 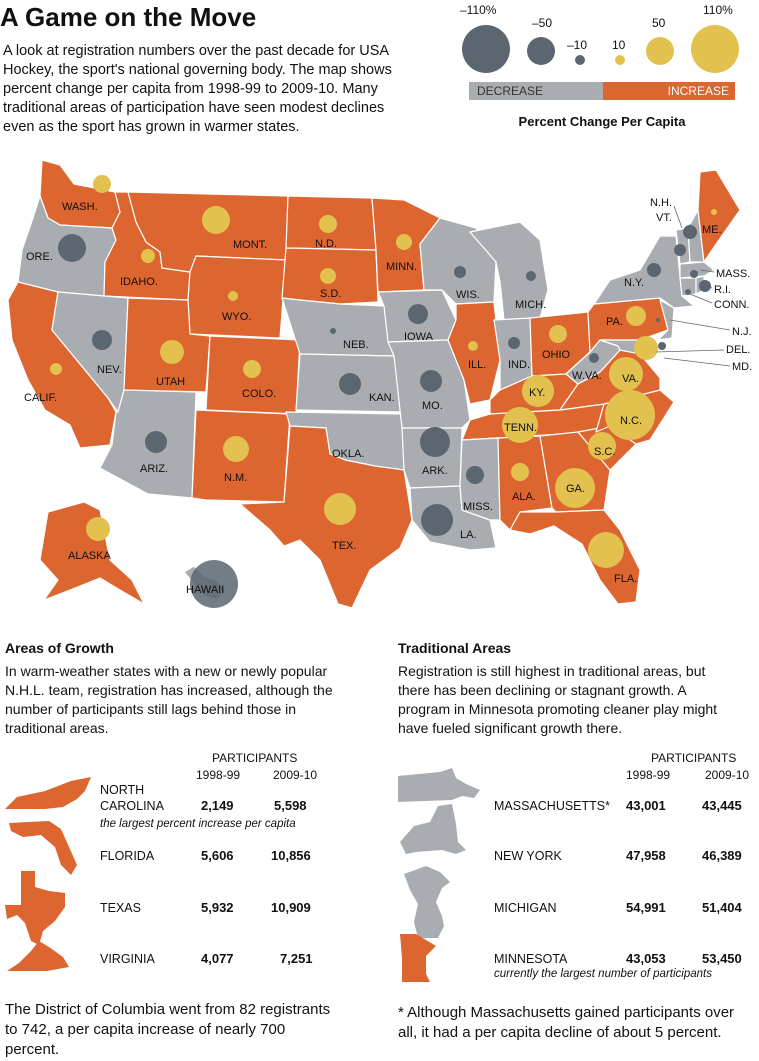 What do you see at coordinates (154, 469) in the screenshot?
I see `label-ariz: ARIZ.` at bounding box center [154, 469].